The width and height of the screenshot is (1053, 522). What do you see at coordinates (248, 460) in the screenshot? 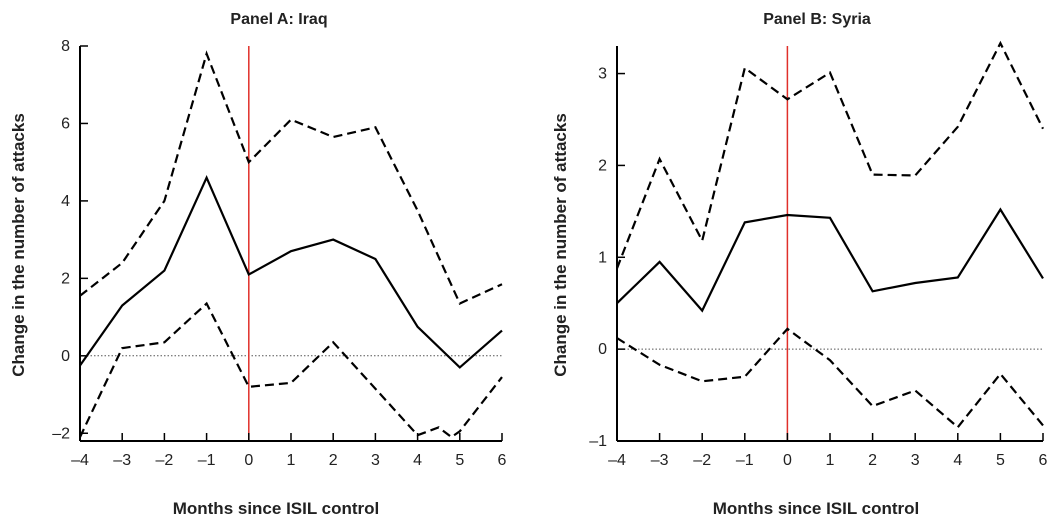
I see `panel-a-x-tick-label: 0` at bounding box center [248, 460].